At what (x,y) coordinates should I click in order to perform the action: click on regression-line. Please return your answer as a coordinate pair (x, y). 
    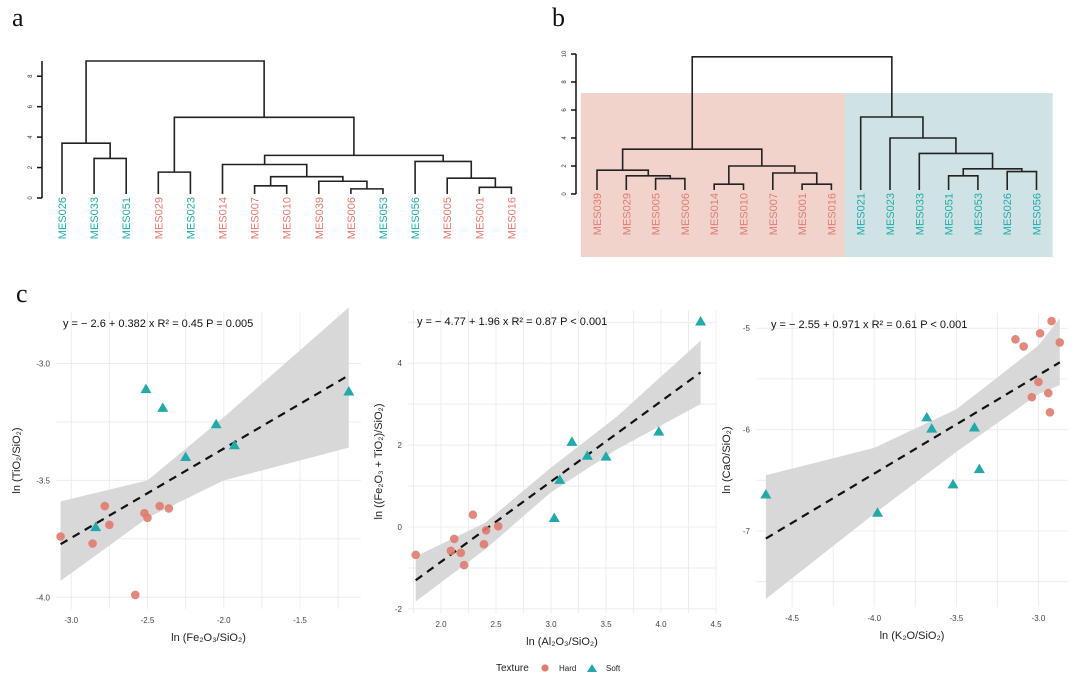
    Looking at the image, I should click on (558, 476).